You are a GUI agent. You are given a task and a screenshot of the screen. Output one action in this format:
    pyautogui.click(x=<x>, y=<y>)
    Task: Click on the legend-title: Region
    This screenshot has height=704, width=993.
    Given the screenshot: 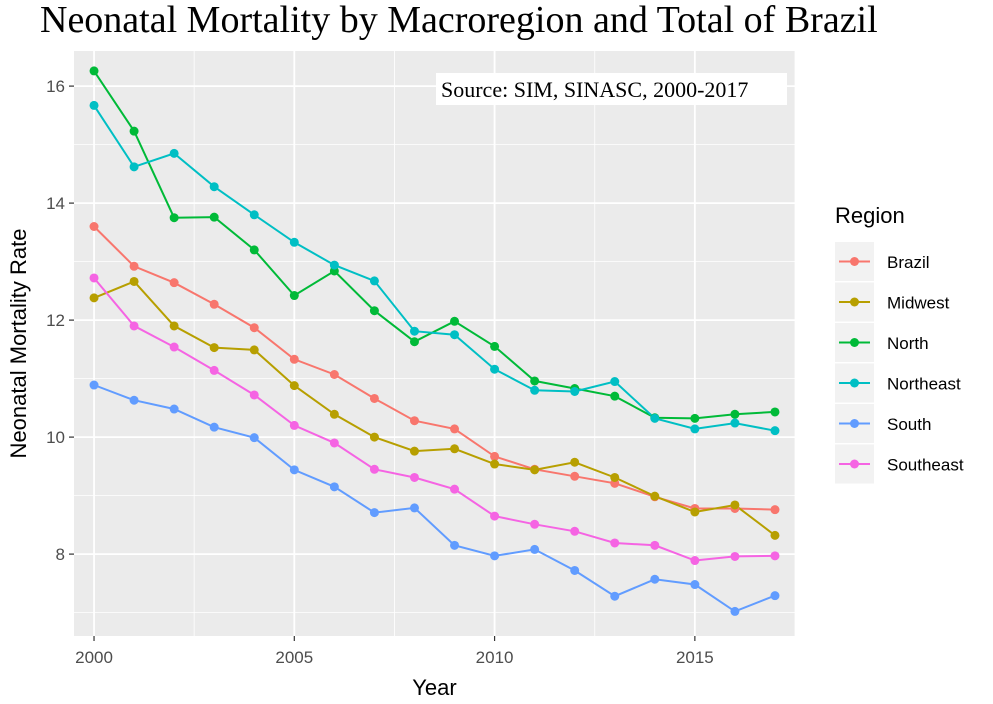 What is the action you would take?
    pyautogui.click(x=870, y=215)
    